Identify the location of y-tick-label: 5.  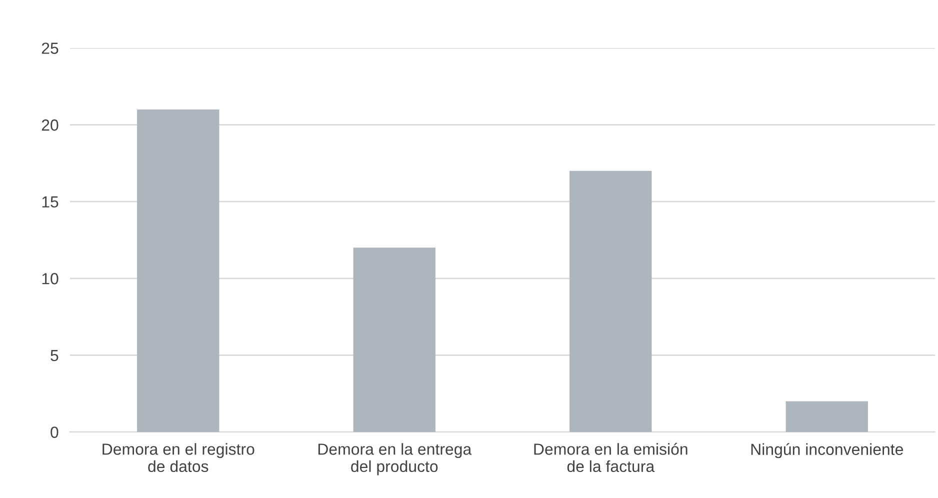
(54, 356).